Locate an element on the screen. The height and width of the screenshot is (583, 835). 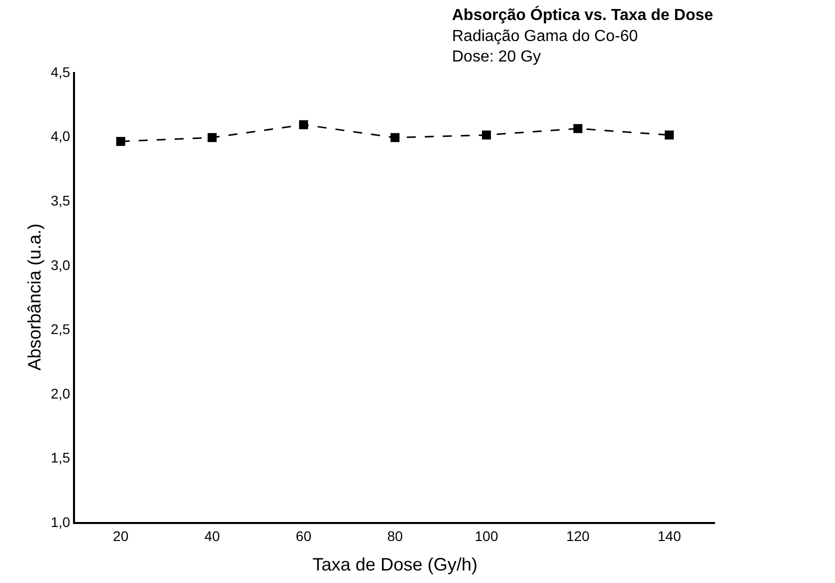
y-tick-label: 4,0 is located at coordinates (60, 136).